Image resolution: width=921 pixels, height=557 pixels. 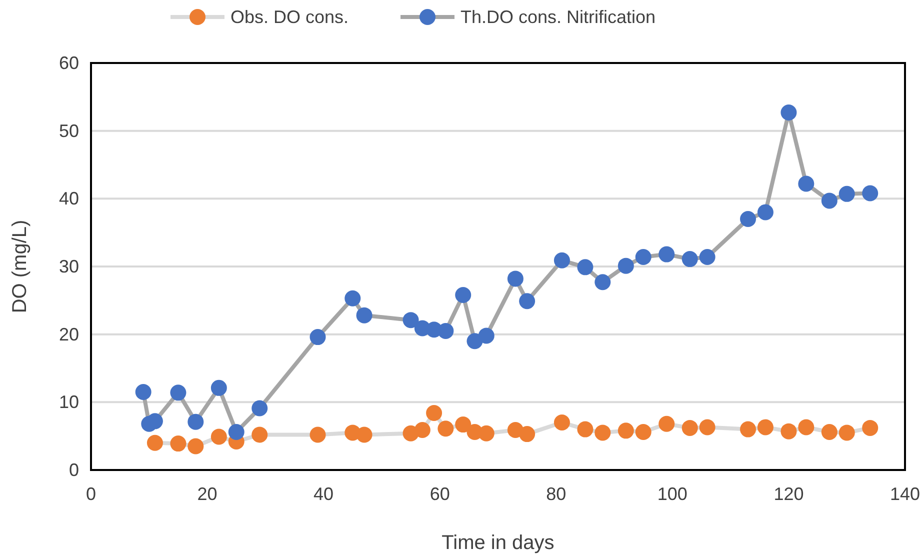 What do you see at coordinates (905, 494) in the screenshot?
I see `x-tick-label: 140` at bounding box center [905, 494].